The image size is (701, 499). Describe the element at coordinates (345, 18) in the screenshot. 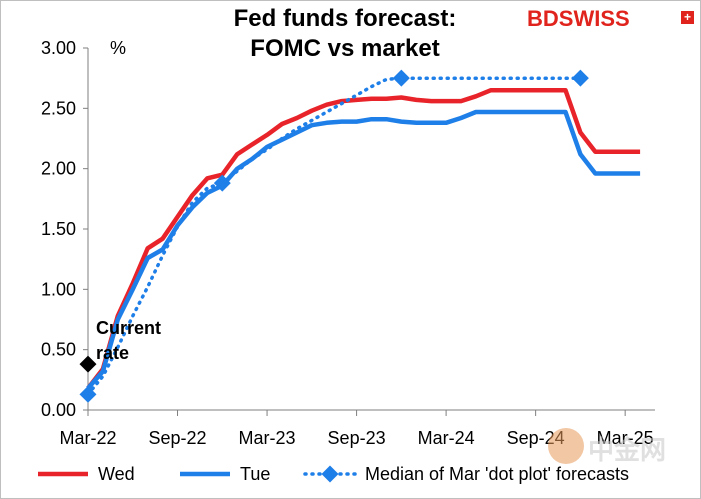

I see `chart-title-line-1: Fed funds forecast:` at that location.